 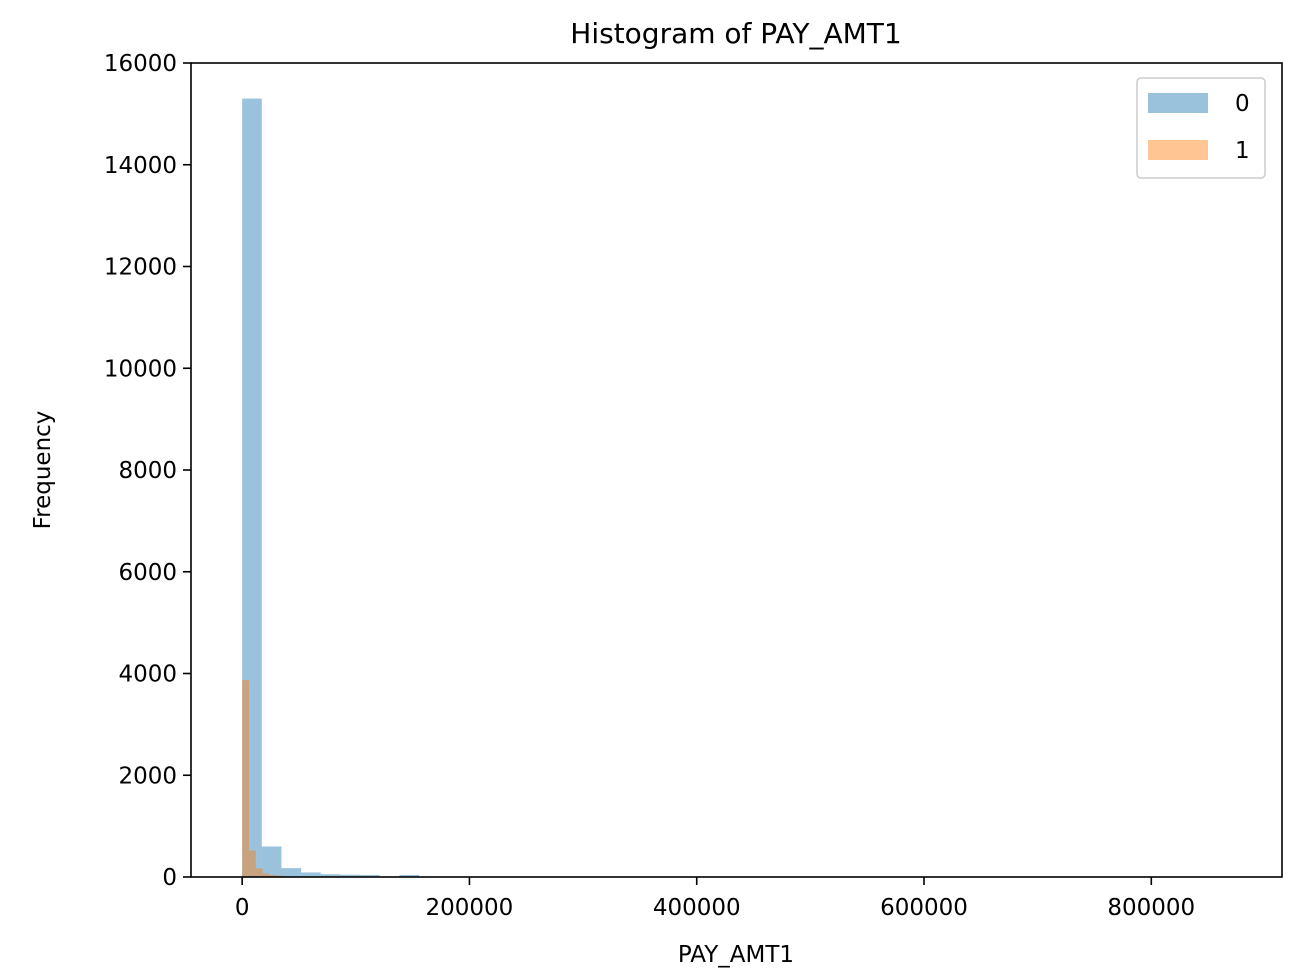 I want to click on x-tick-label: 200000, so click(x=470, y=908).